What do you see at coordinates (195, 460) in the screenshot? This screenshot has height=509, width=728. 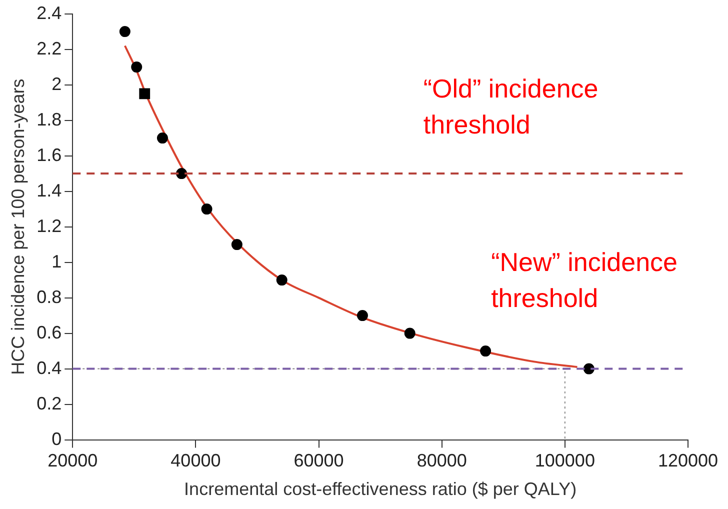 I see `x-tick-label: 40000` at bounding box center [195, 460].